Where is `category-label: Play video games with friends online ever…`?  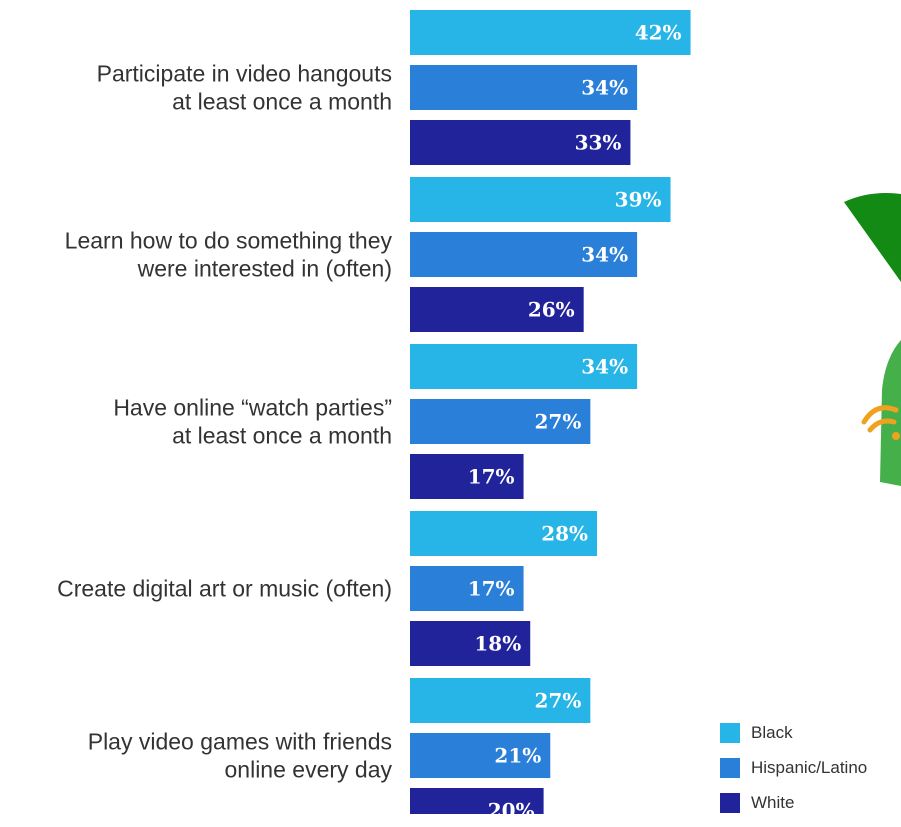
category-label: Play video games with friends online ever… is located at coordinates (240, 756).